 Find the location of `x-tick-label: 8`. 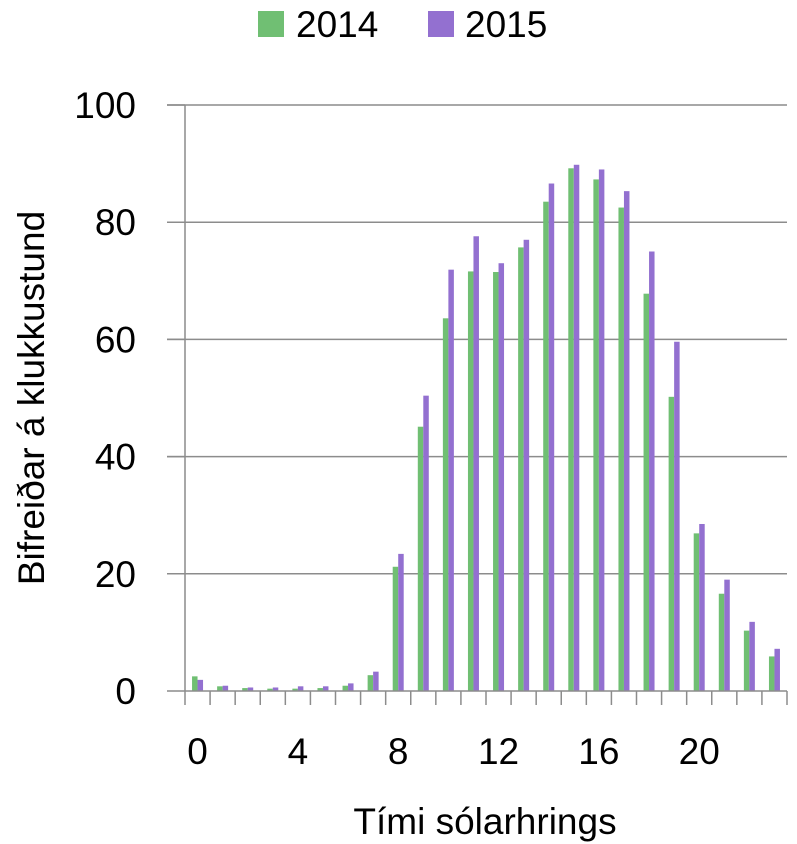

x-tick-label: 8 is located at coordinates (398, 751).